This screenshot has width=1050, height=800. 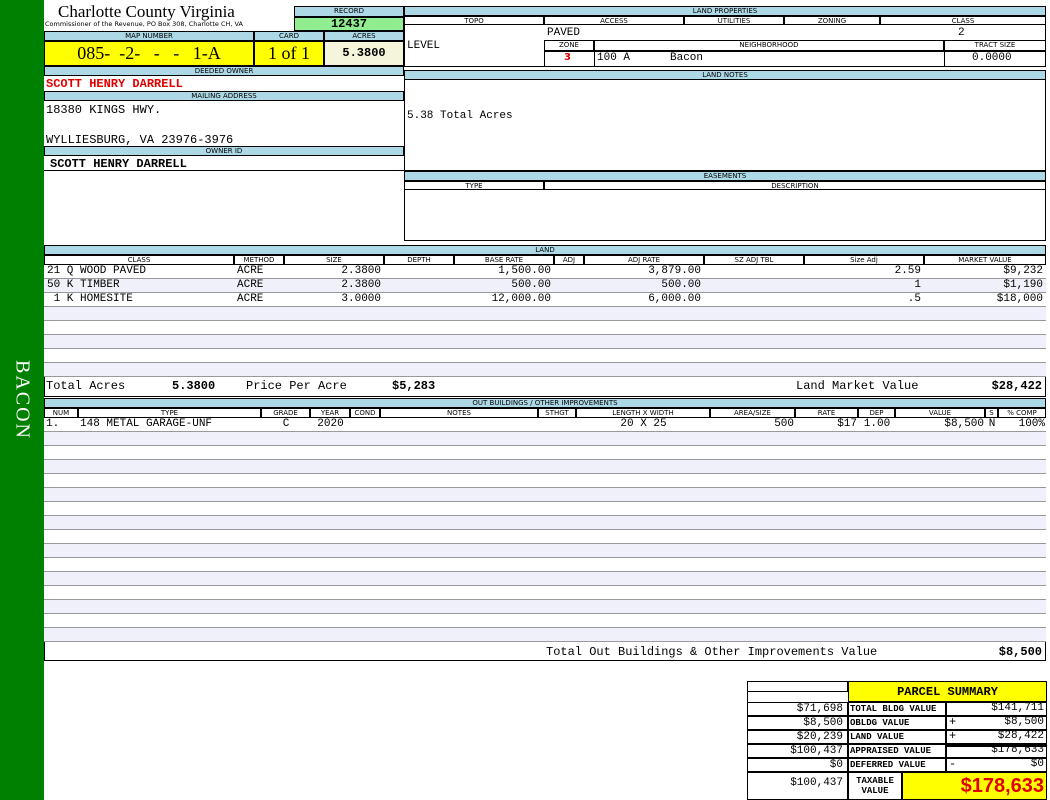 I want to click on land-col-header: Size Adj, so click(x=864, y=260).